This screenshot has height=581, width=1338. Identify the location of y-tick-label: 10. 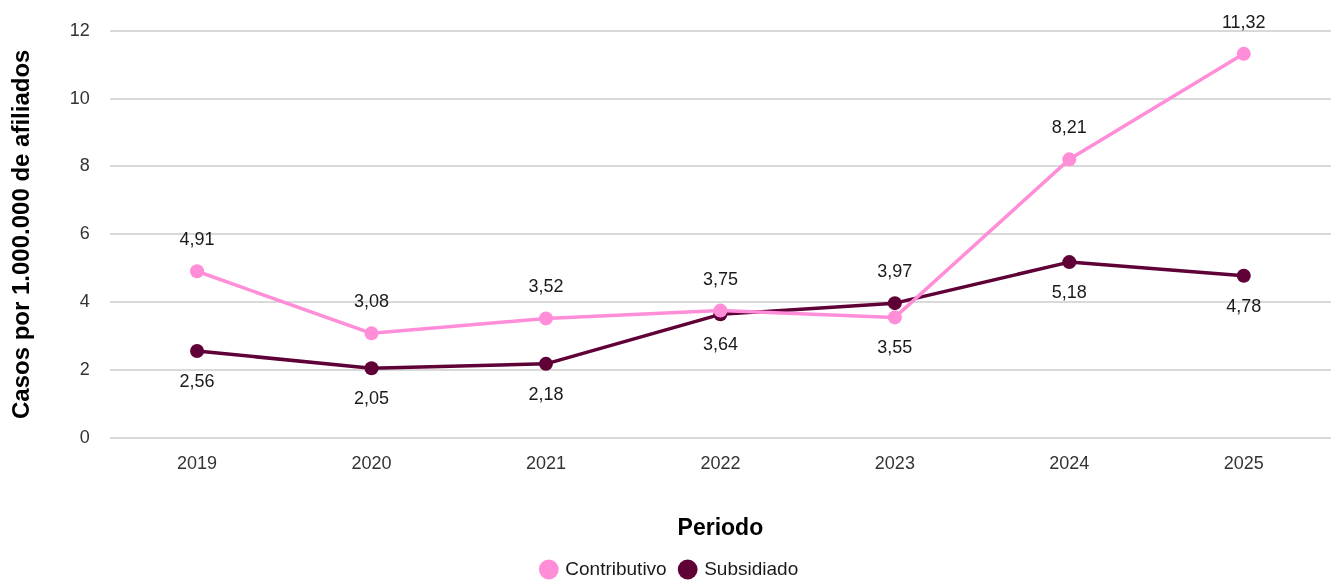
(79, 97).